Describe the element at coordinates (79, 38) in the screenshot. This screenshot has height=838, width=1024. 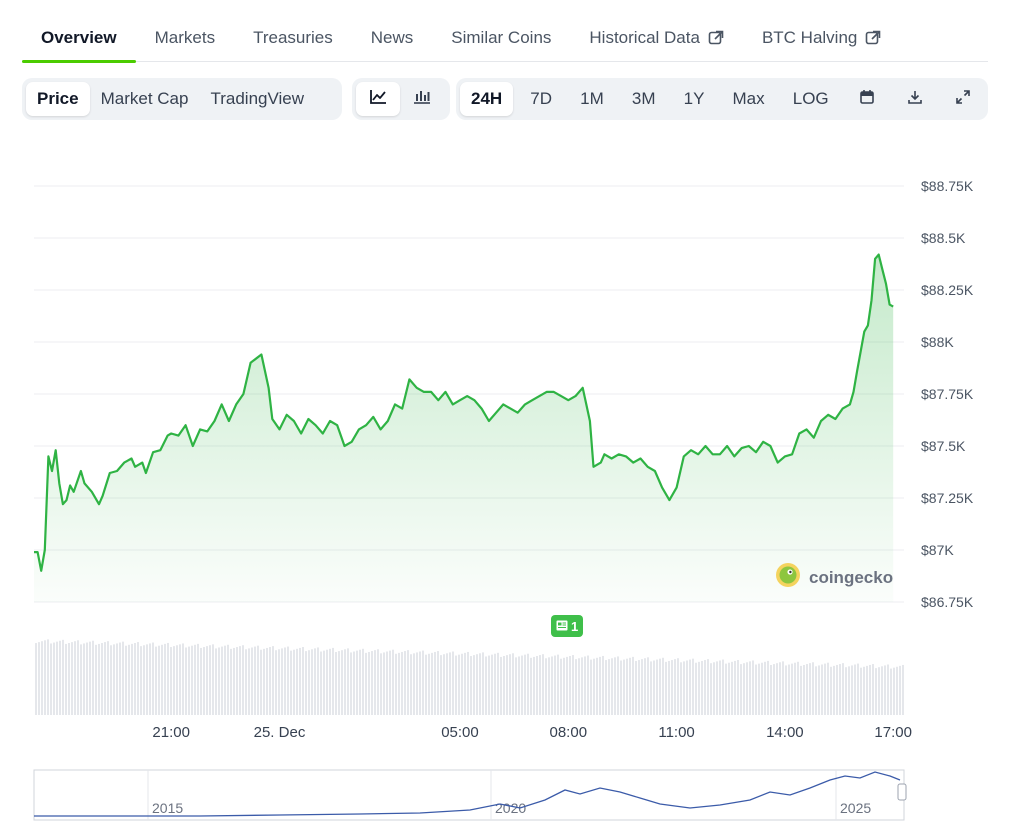
I see `tab-overview: Overview` at that location.